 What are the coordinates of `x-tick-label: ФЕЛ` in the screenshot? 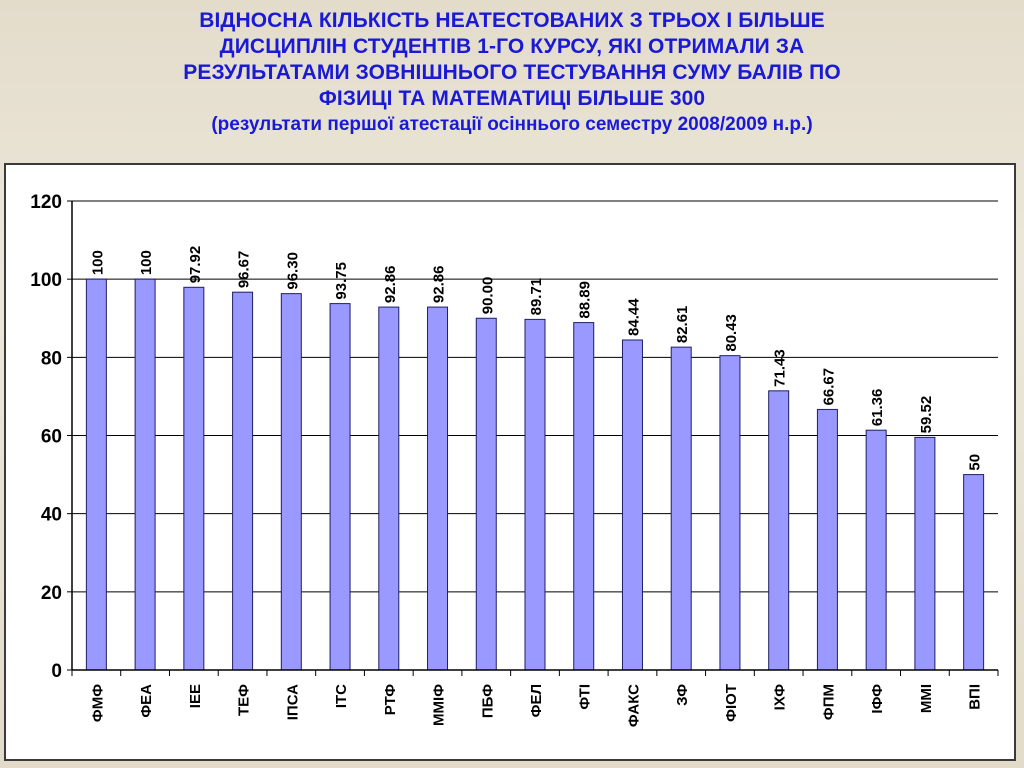 It's located at (536, 700).